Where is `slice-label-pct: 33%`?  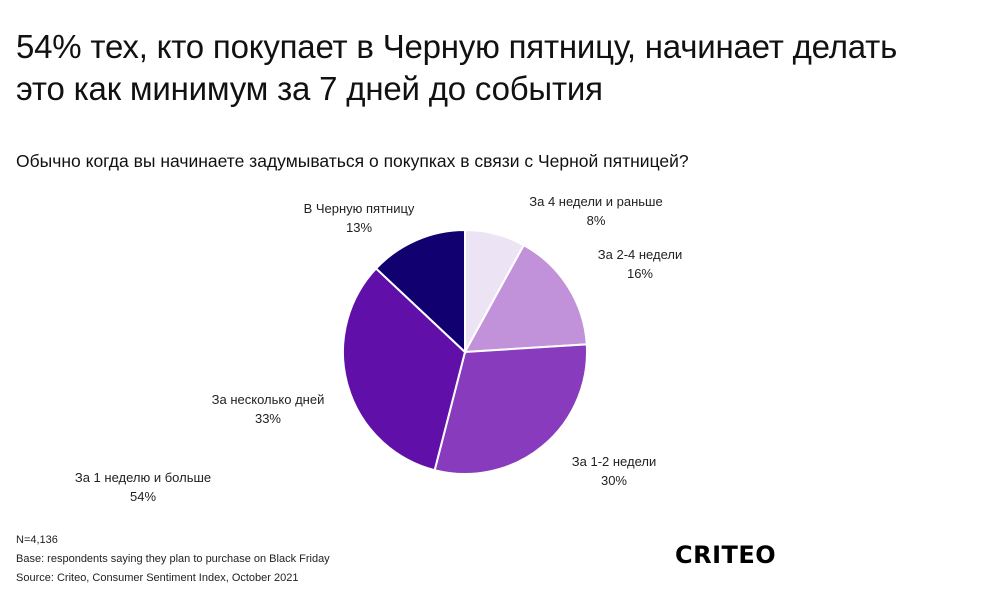
slice-label-pct: 33% is located at coordinates (268, 418).